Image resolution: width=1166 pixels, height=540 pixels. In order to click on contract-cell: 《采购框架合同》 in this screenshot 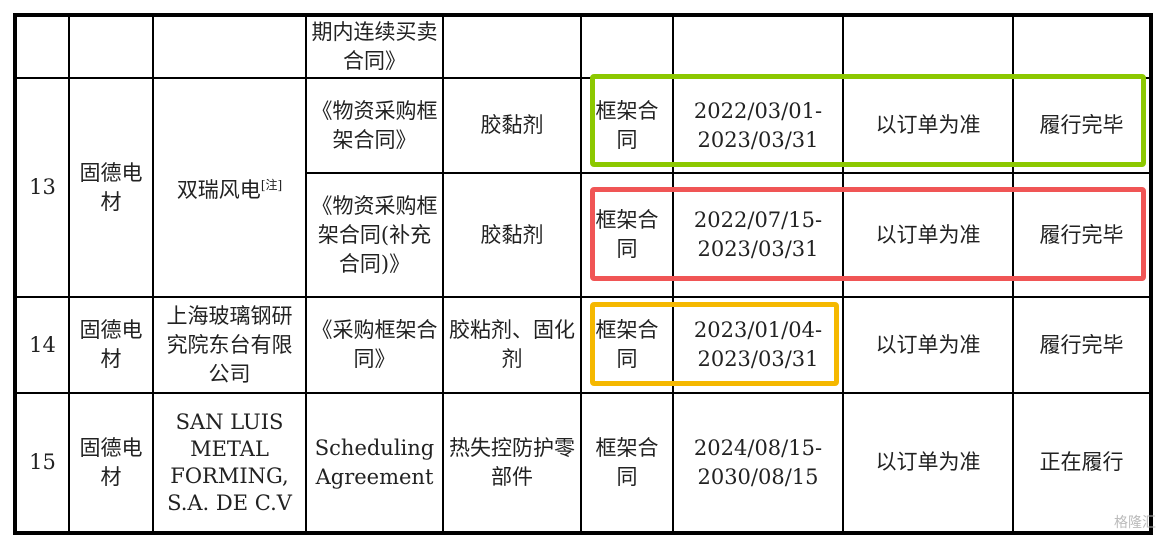, I will do `click(374, 345)`.